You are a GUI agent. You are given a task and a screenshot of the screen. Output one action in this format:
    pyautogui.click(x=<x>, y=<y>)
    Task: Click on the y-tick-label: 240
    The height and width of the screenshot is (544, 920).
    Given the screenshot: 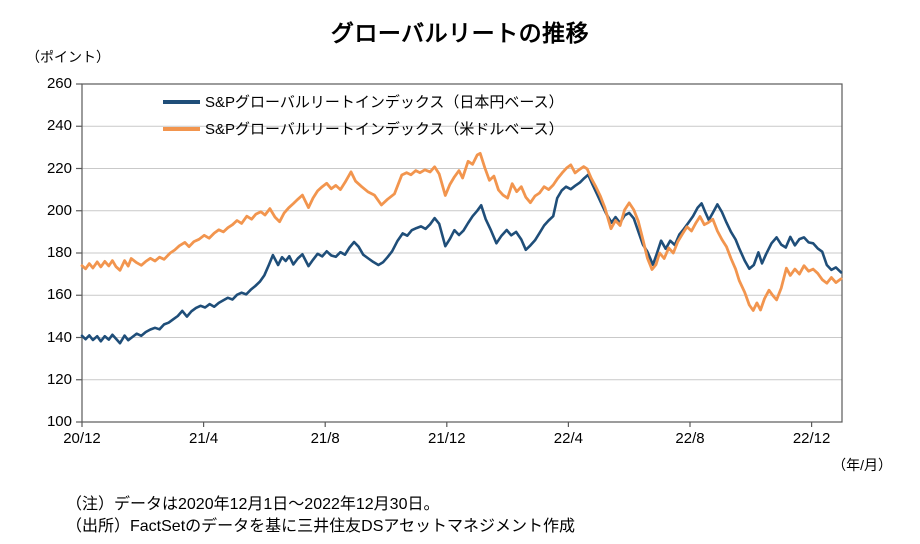 What is the action you would take?
    pyautogui.click(x=59, y=126)
    